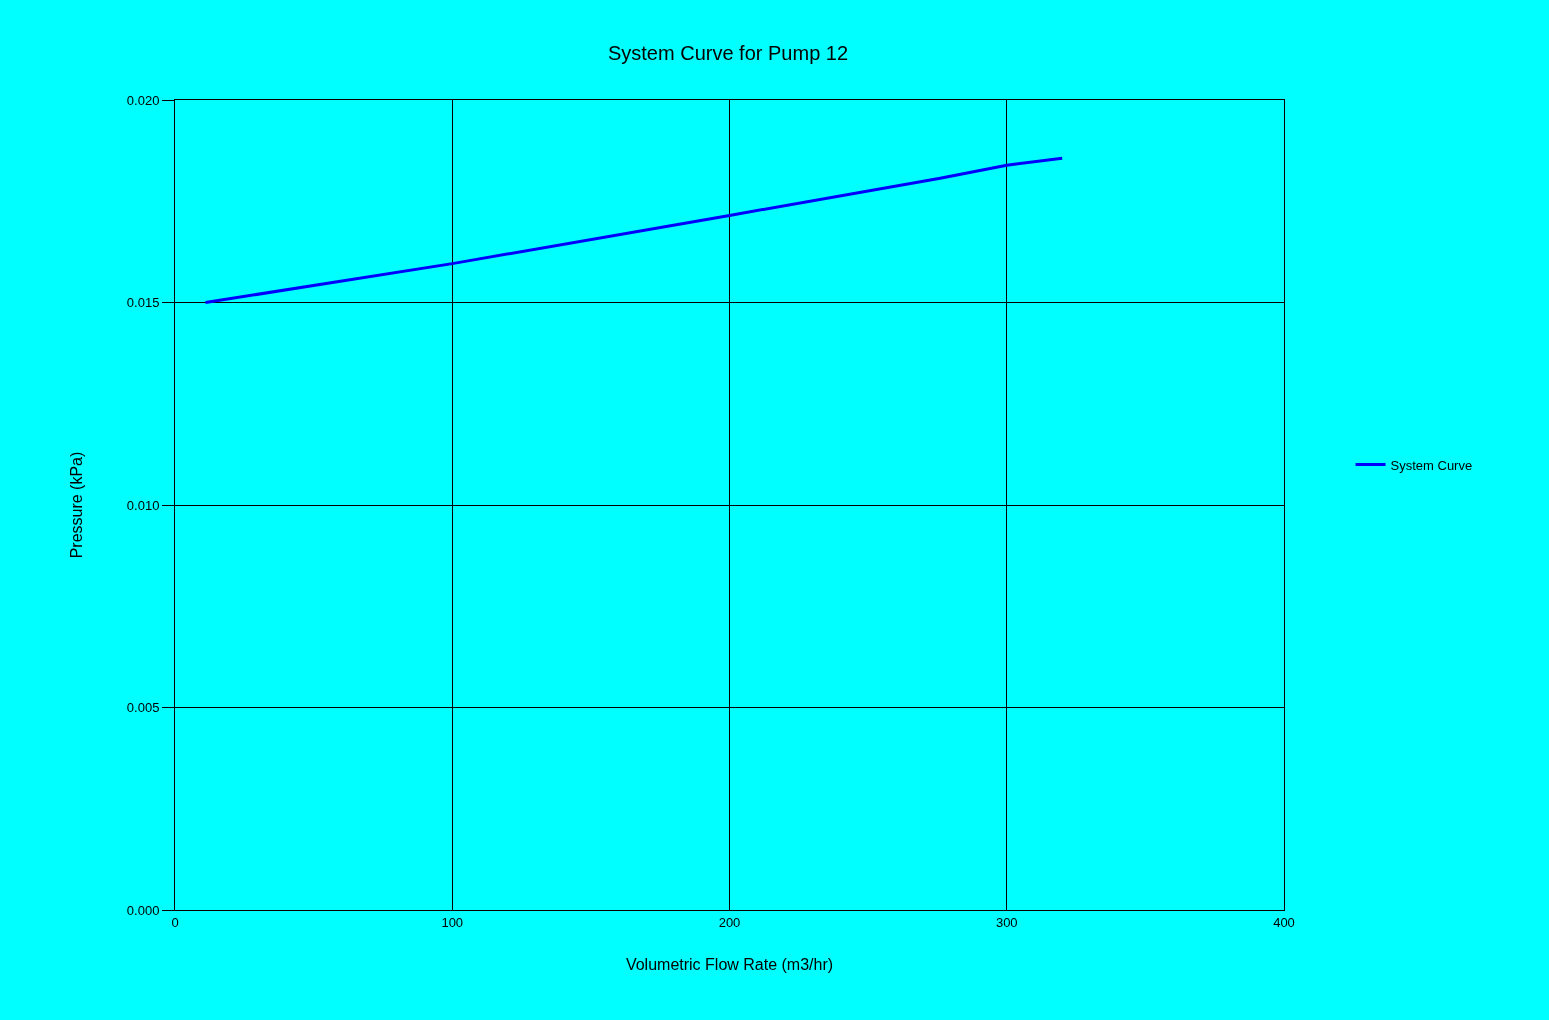  Describe the element at coordinates (1284, 922) in the screenshot. I see `x-tick-label: 400` at that location.